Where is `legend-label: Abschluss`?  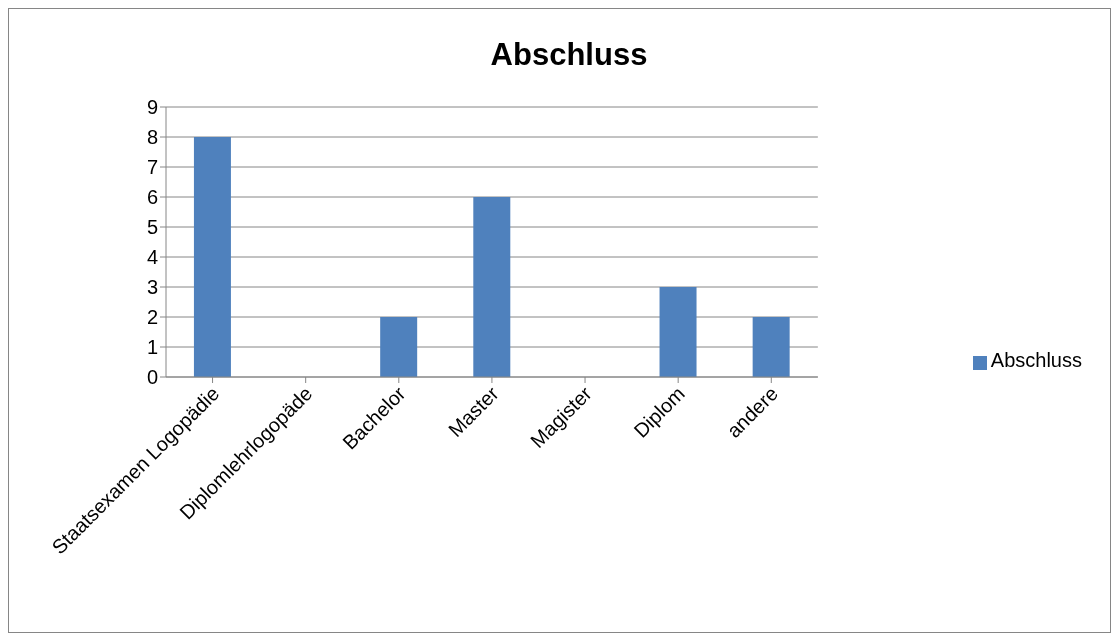 legend-label: Abschluss is located at coordinates (1036, 360).